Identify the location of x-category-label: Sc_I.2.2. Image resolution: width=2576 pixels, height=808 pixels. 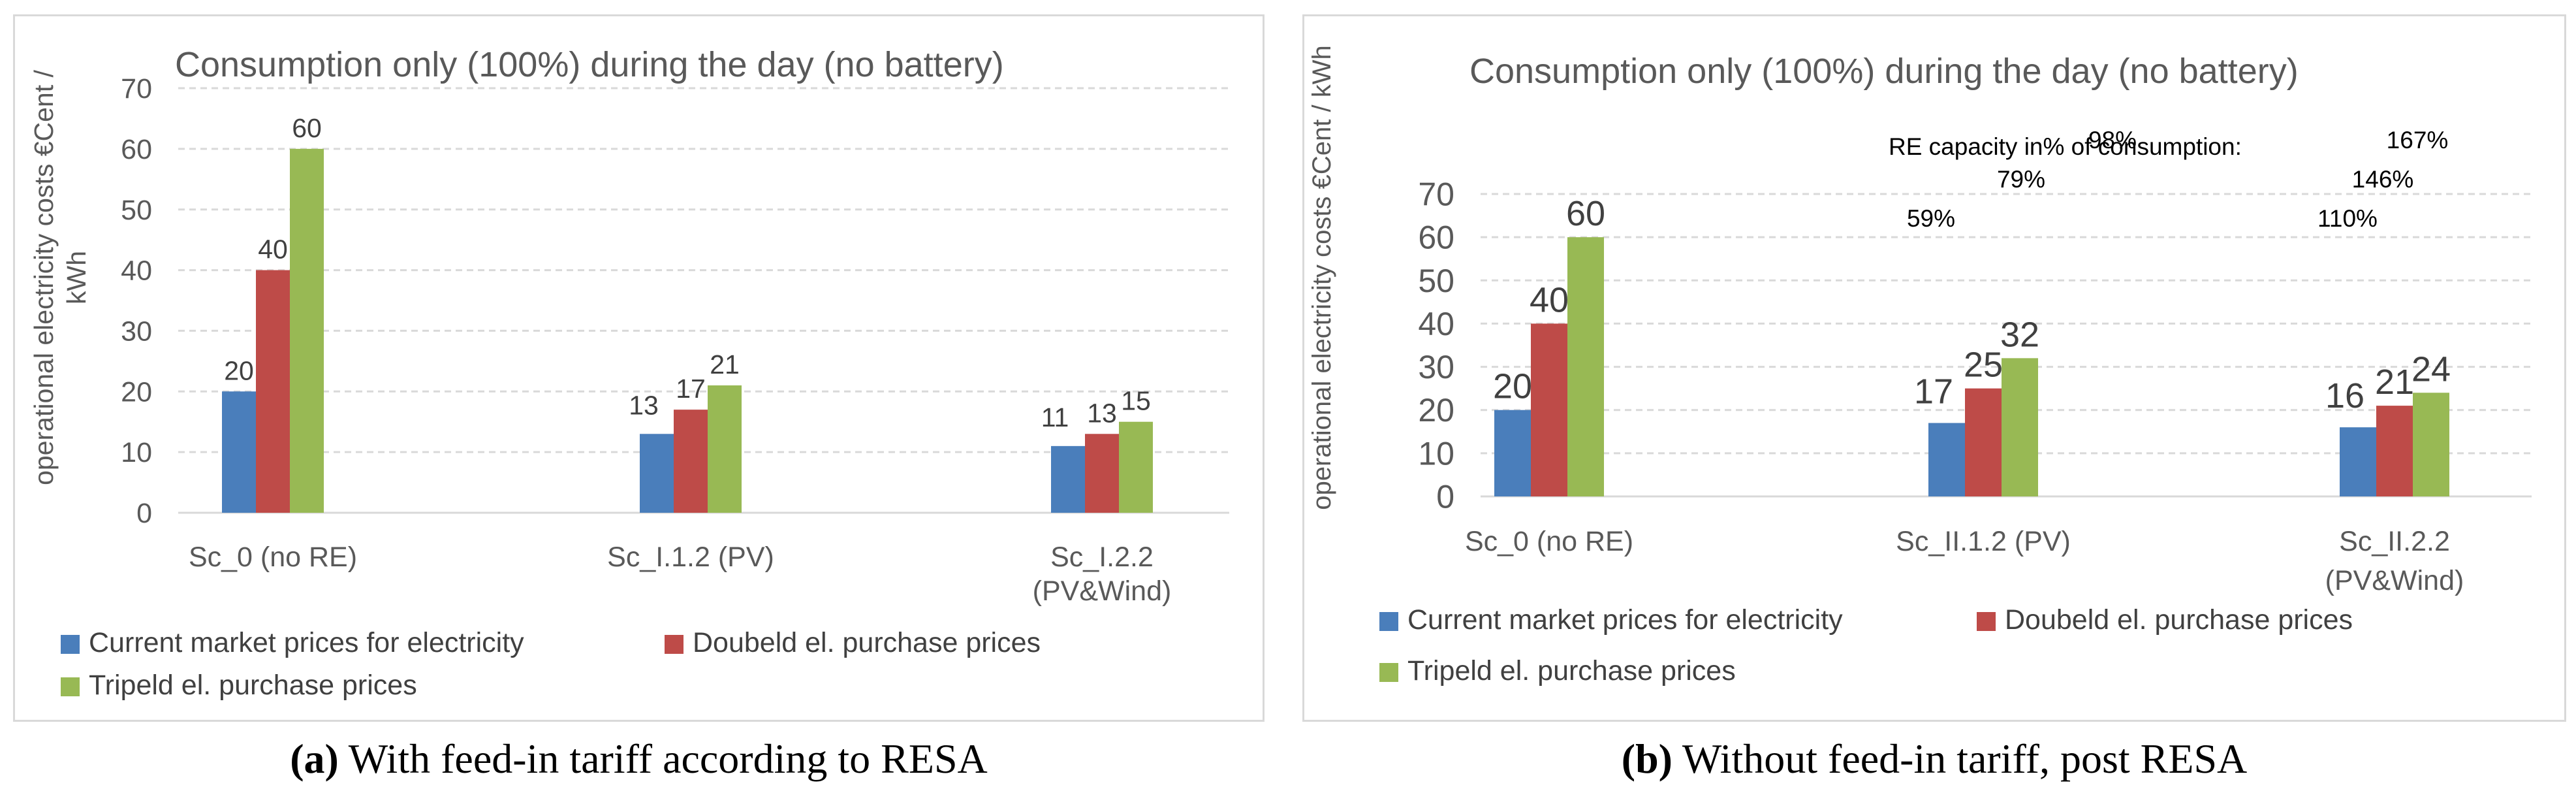
(1102, 557).